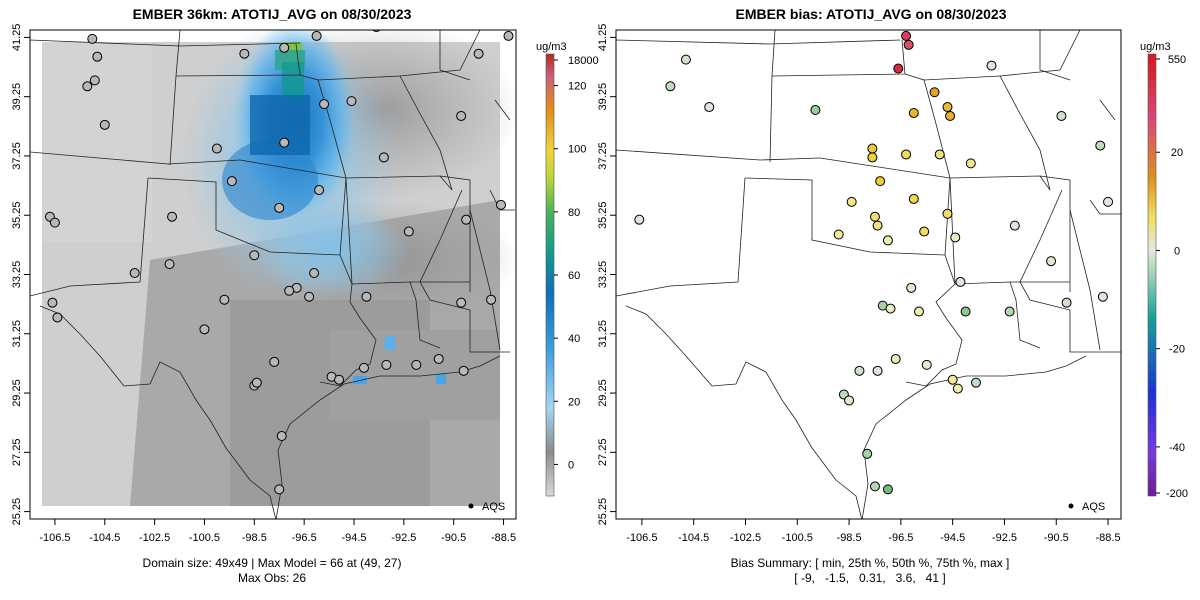  Describe the element at coordinates (577, 150) in the screenshot. I see `colorbar-label: 100` at that location.